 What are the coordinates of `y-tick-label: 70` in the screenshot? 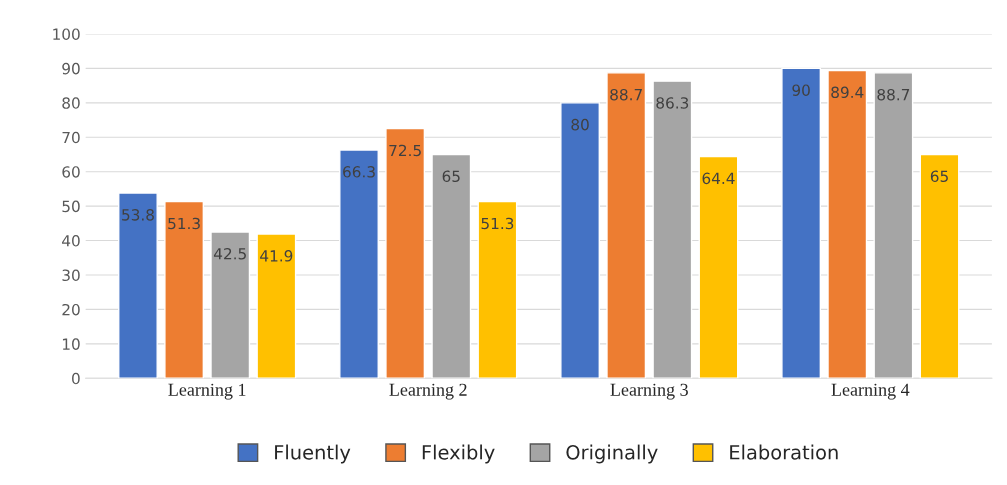 It's located at (71, 137).